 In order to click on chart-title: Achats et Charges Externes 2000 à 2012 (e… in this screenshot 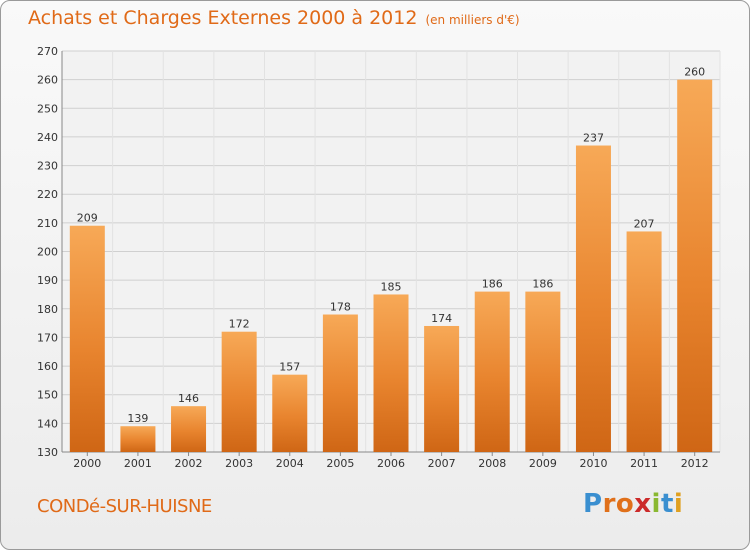, I will do `click(274, 18)`.